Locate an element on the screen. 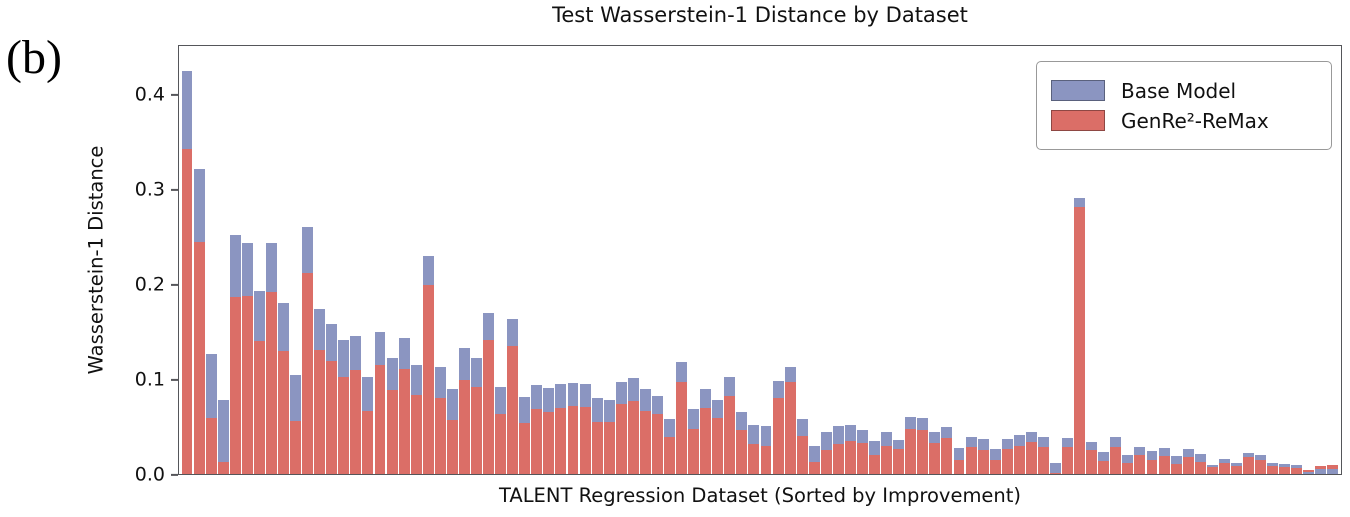 This screenshot has height=517, width=1350. legend-item: GenRe²-ReMax is located at coordinates (1184, 120).